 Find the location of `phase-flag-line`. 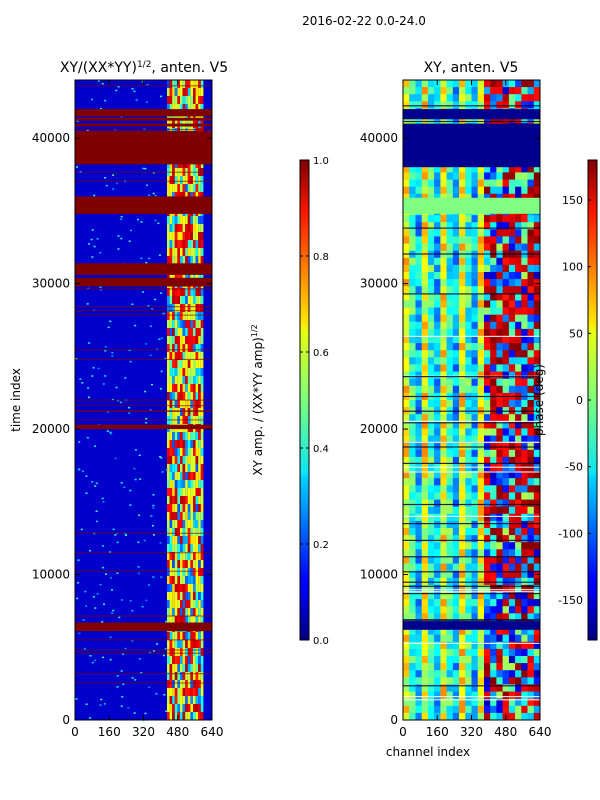

phase-flag-line is located at coordinates (471, 582).